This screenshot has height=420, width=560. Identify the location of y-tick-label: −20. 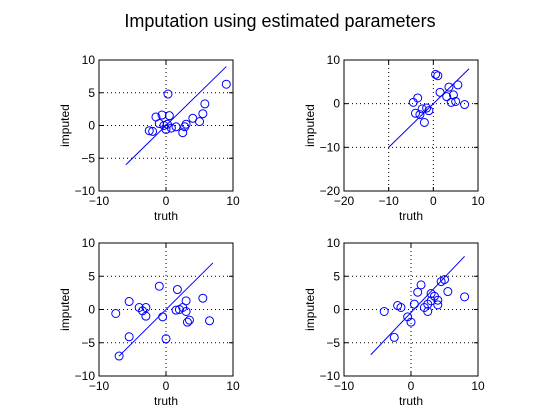
(330, 191).